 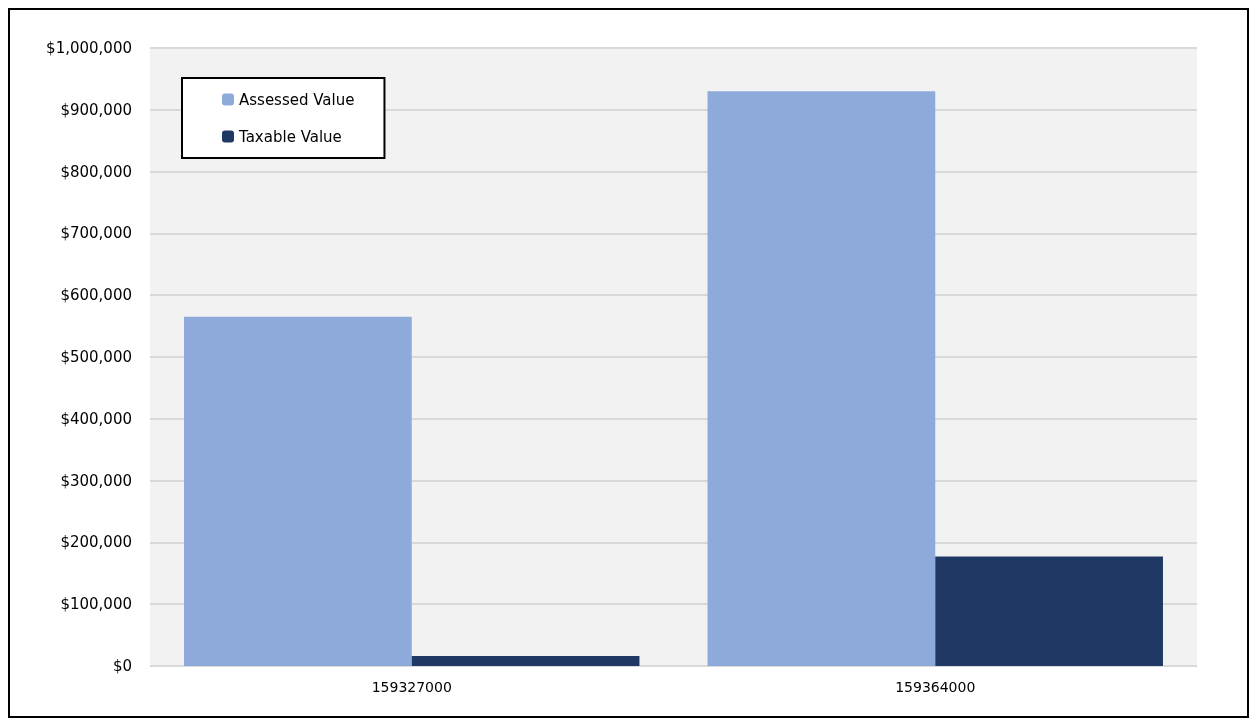 I want to click on x-tick-label: 159364000, so click(x=935, y=687).